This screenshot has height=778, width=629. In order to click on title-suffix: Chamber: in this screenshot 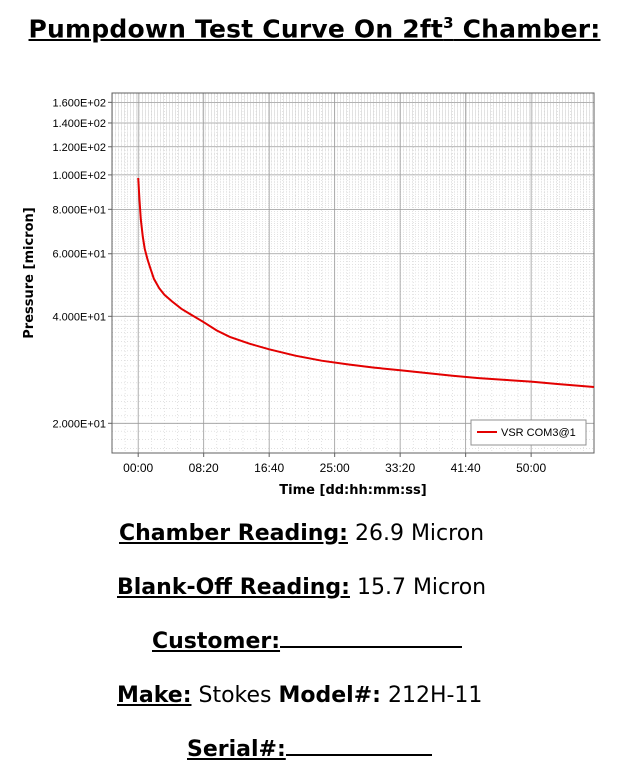, I will do `click(527, 29)`.